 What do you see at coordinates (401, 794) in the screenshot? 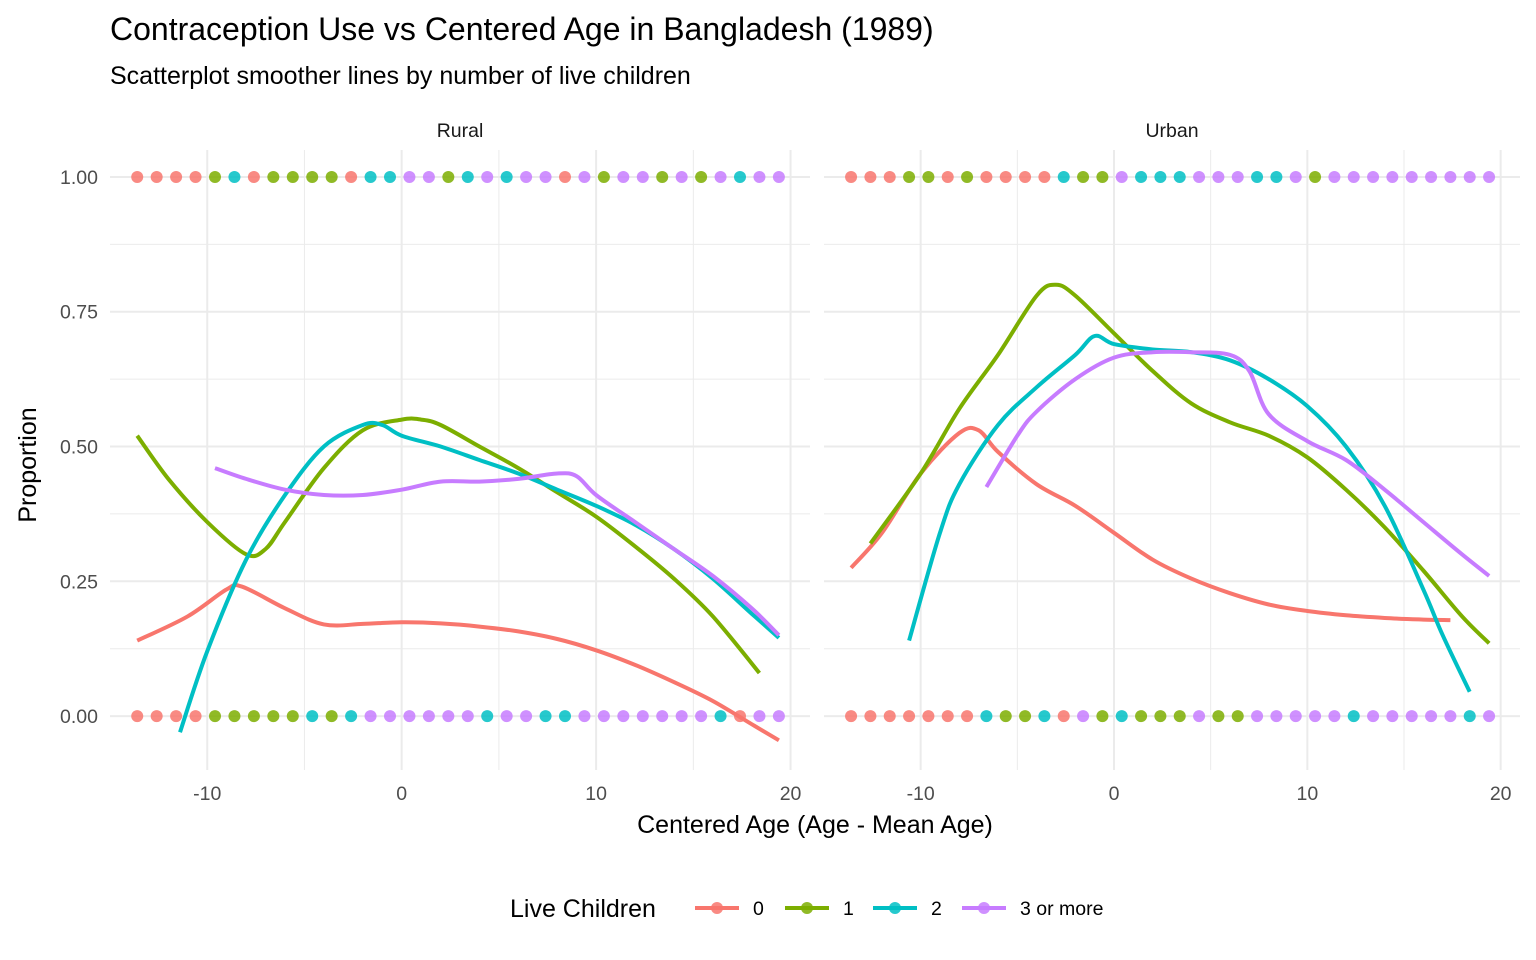
I see `x-tick-label: 0` at bounding box center [401, 794].